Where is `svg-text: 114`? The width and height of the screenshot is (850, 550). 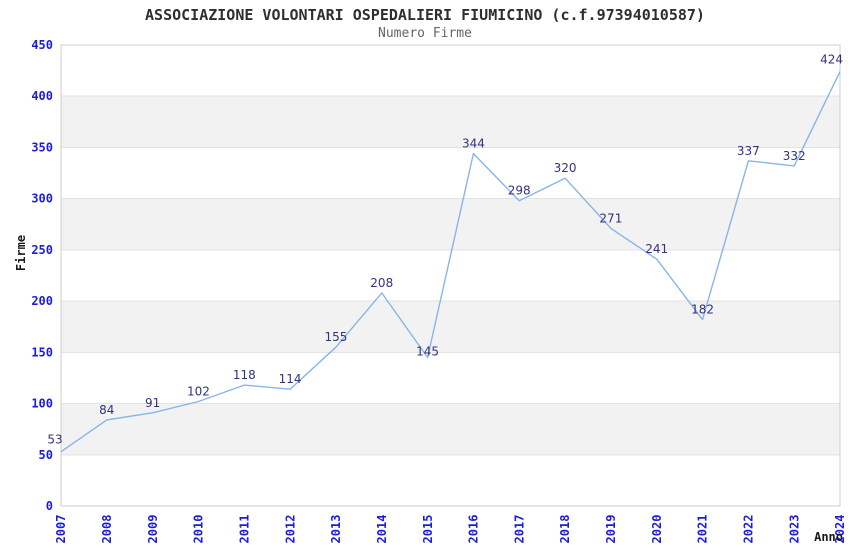
svg-text: 114 is located at coordinates (290, 379).